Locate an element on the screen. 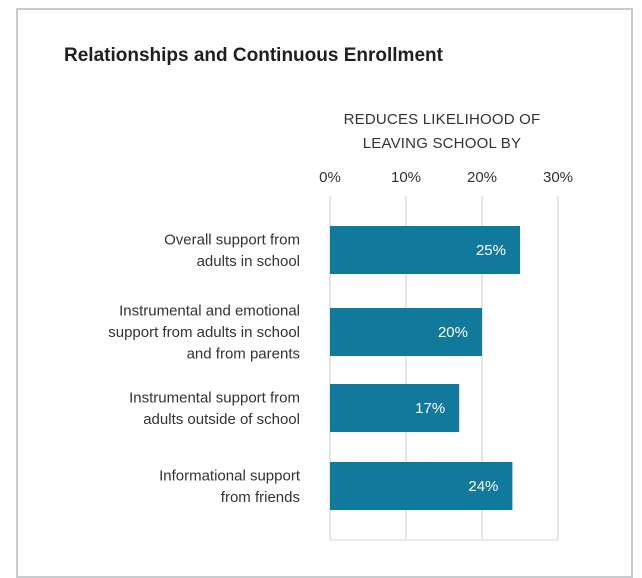 This screenshot has height=578, width=642. bar-value-label: 24% is located at coordinates (483, 486).